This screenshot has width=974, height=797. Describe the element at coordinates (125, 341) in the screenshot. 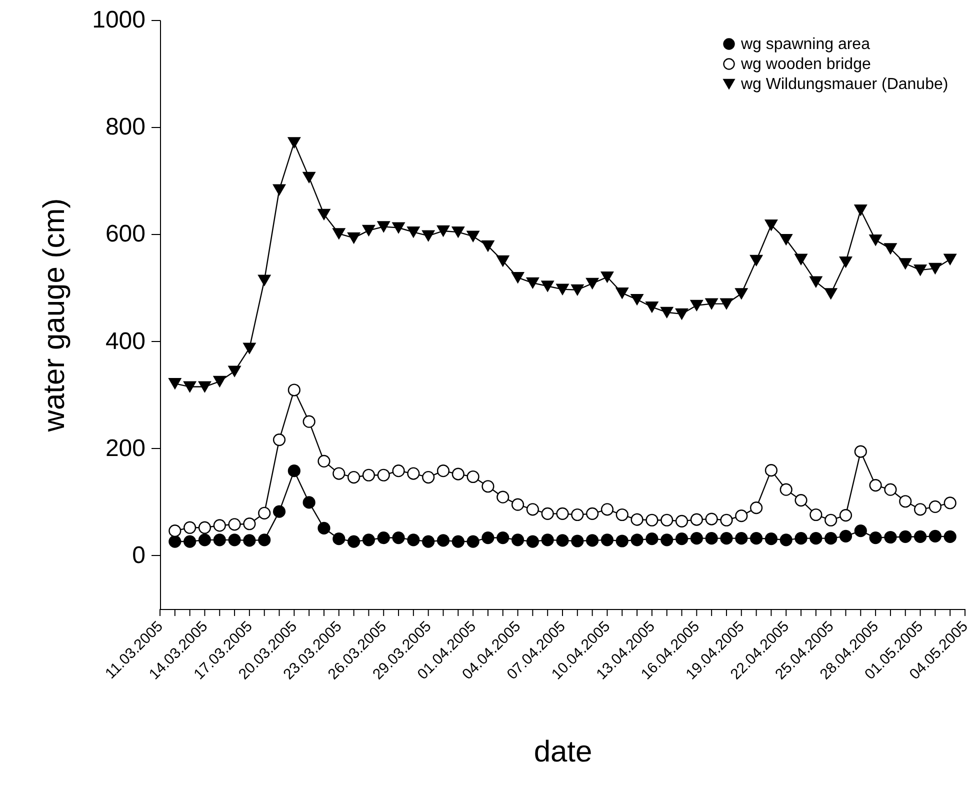

I see `y-tick-label: 400` at that location.